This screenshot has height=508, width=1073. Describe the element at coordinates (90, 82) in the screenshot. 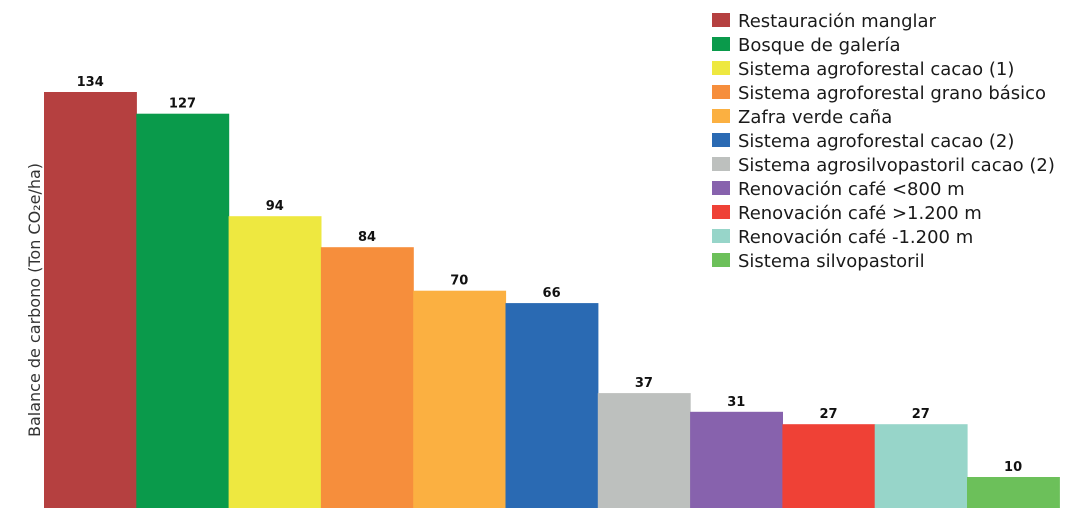

I see `data-label-restauracion-manglar: 134` at that location.